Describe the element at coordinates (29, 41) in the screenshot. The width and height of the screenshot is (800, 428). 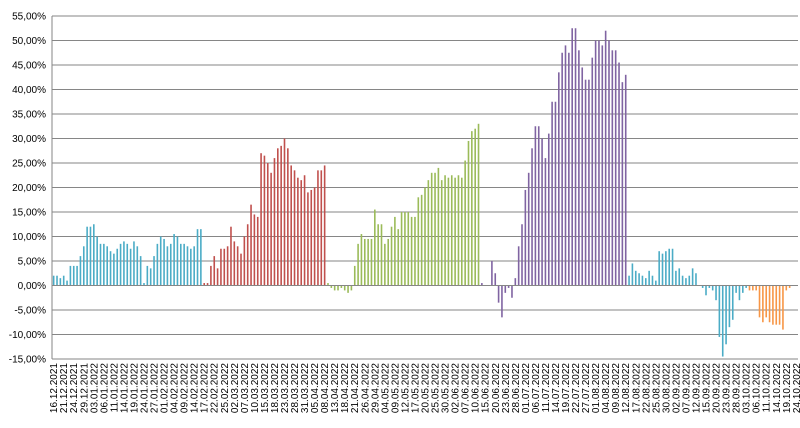
I see `y-tick-label: 50,00%` at that location.